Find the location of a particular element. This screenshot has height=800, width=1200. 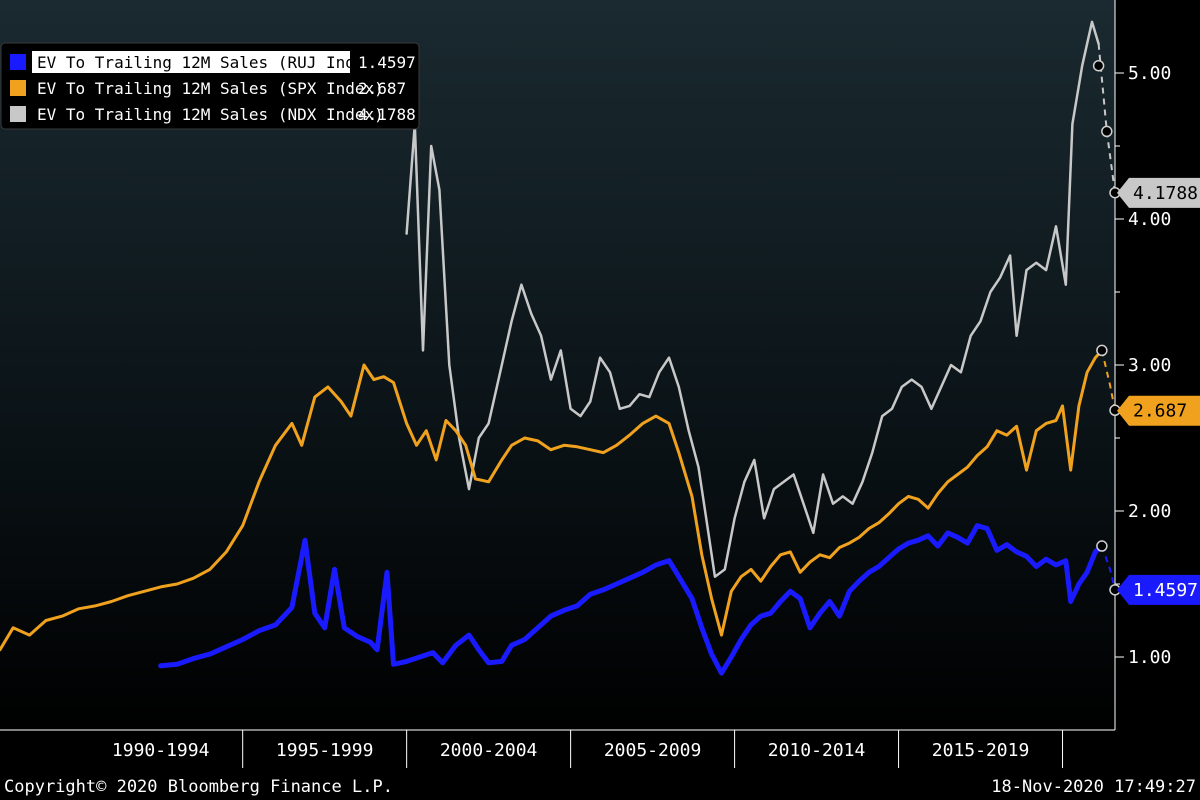

legend-series-value: 2.687 is located at coordinates (382, 88).